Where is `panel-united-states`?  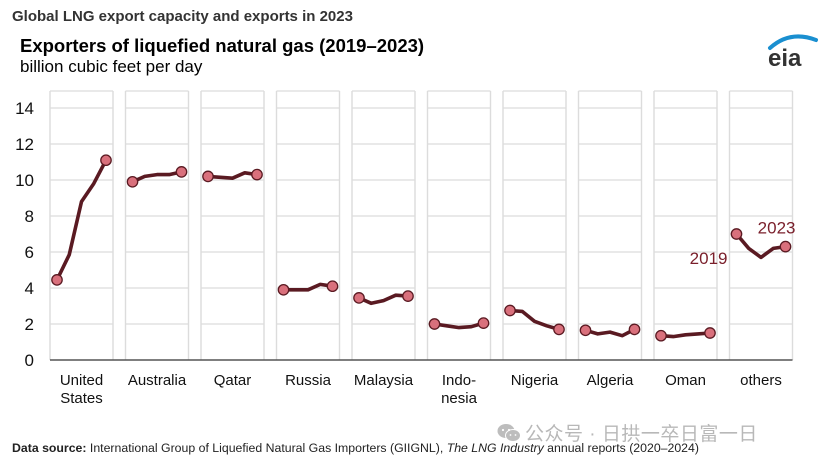 panel-united-states is located at coordinates (81, 225).